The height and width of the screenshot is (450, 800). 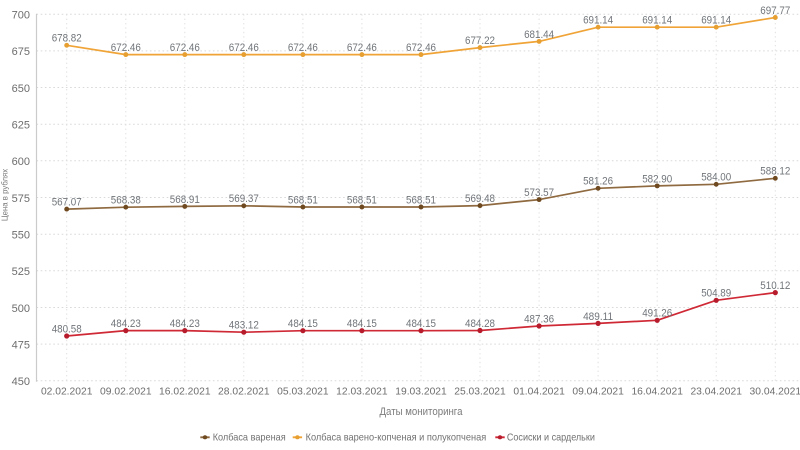 What do you see at coordinates (244, 326) in the screenshot?
I see `svg-text: 483.12` at bounding box center [244, 326].